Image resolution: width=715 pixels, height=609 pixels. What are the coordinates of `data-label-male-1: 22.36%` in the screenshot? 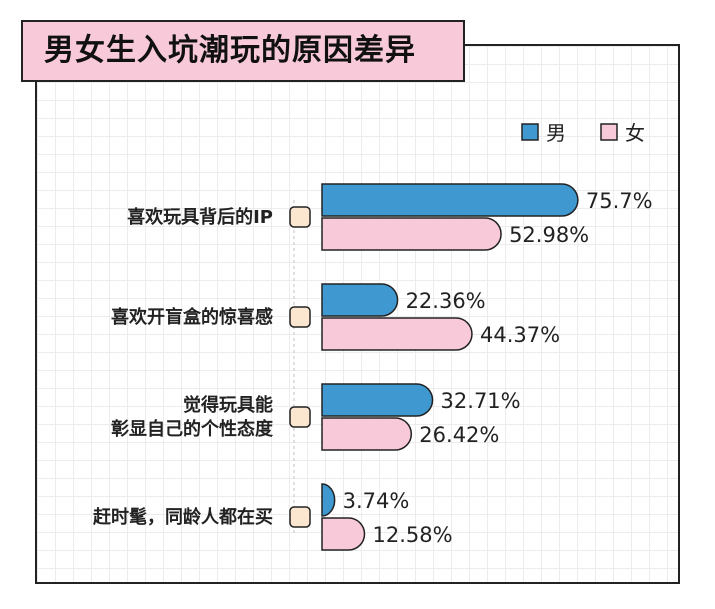 It's located at (446, 301).